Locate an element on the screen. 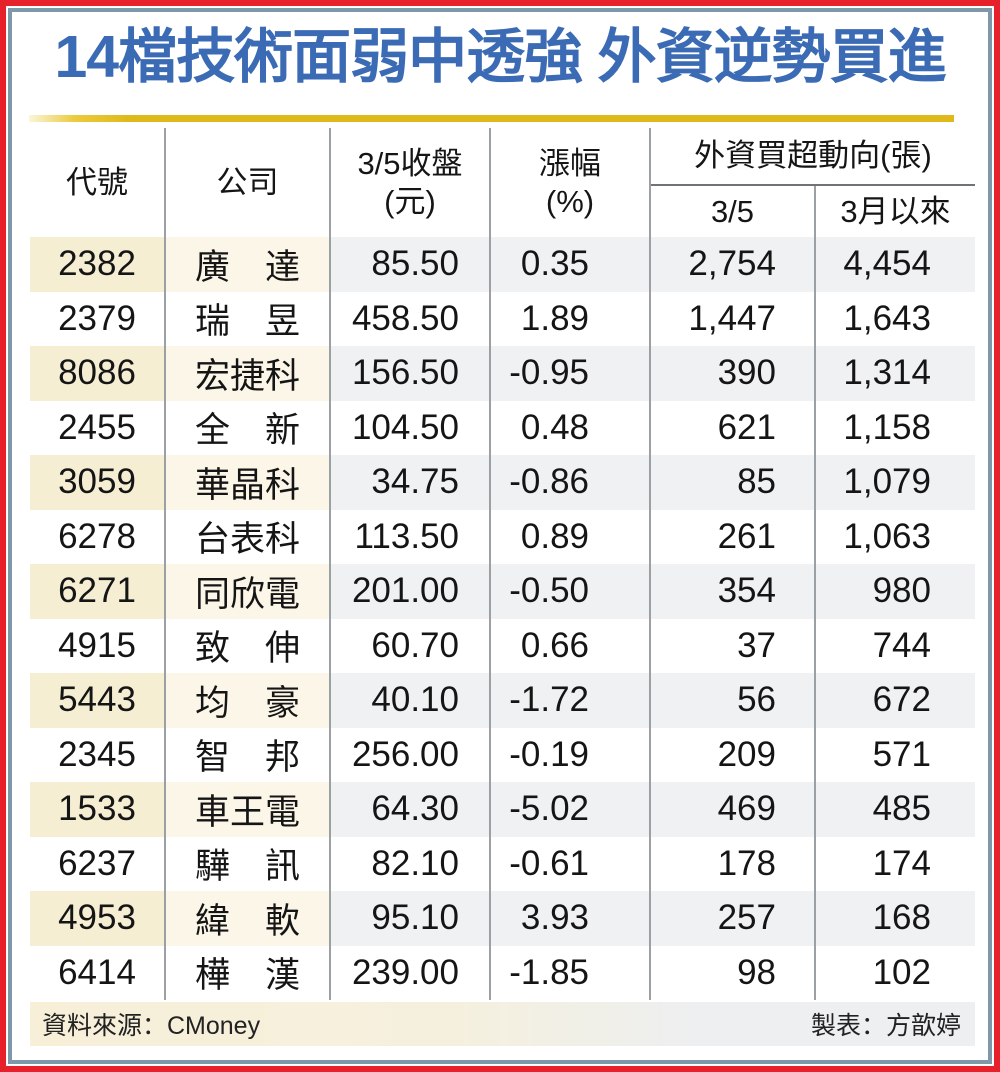 The image size is (1000, 1072). gold-divider is located at coordinates (491, 118).